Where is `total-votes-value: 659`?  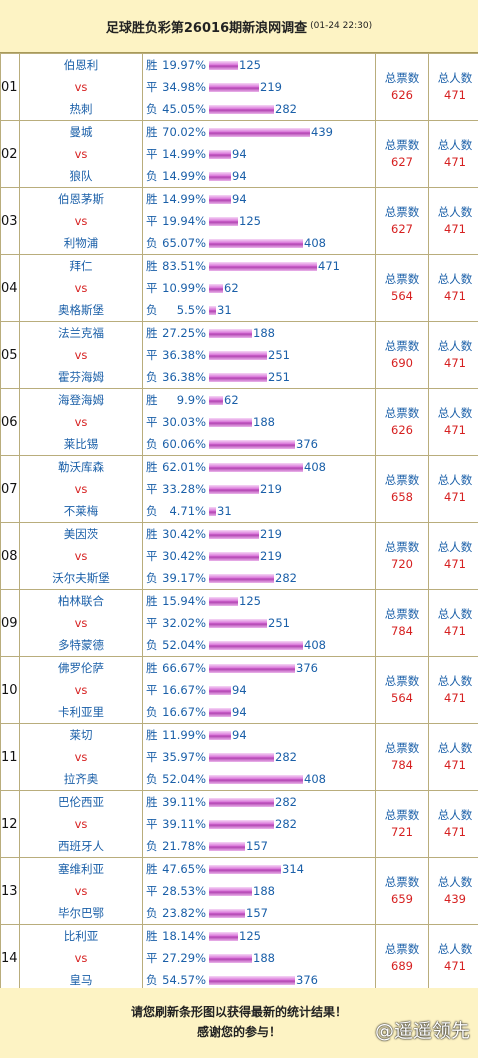 total-votes-value: 659 is located at coordinates (402, 899).